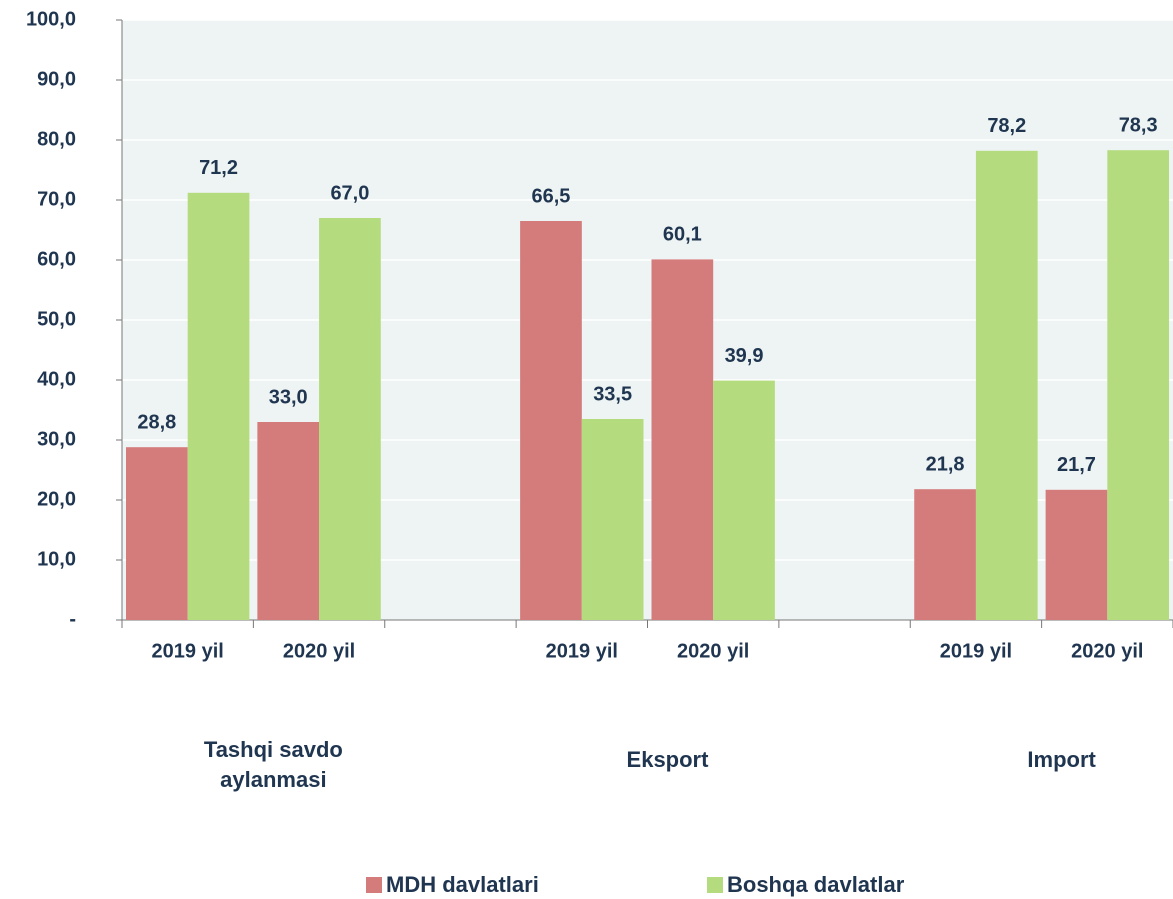 This screenshot has width=1173, height=899. What do you see at coordinates (682, 235) in the screenshot?
I see `data-label: 60,1` at bounding box center [682, 235].